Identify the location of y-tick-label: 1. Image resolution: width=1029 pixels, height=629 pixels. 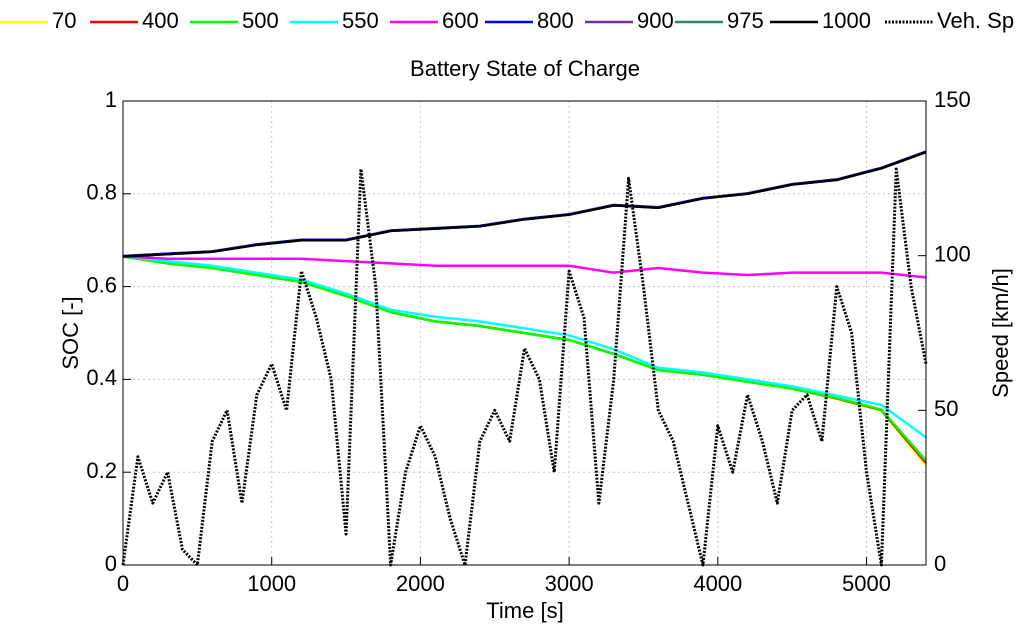
(111, 99).